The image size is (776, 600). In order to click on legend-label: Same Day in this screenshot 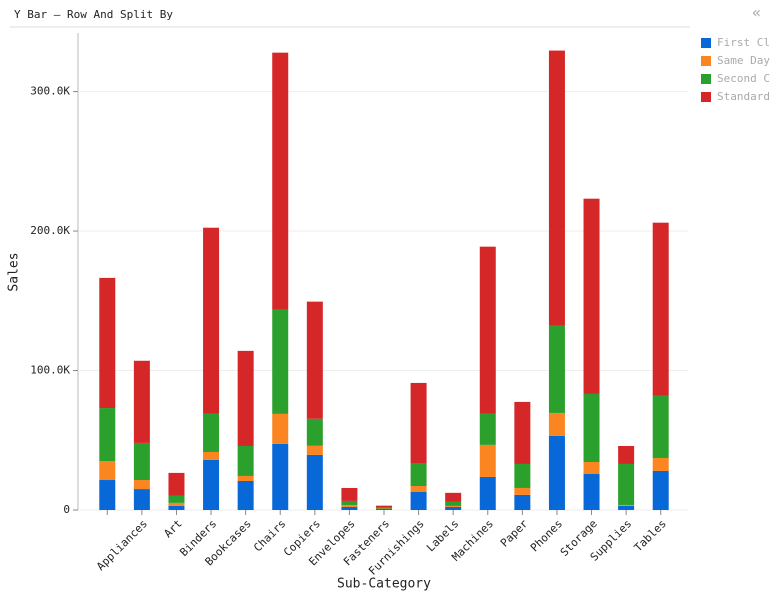, I will do `click(743, 60)`.